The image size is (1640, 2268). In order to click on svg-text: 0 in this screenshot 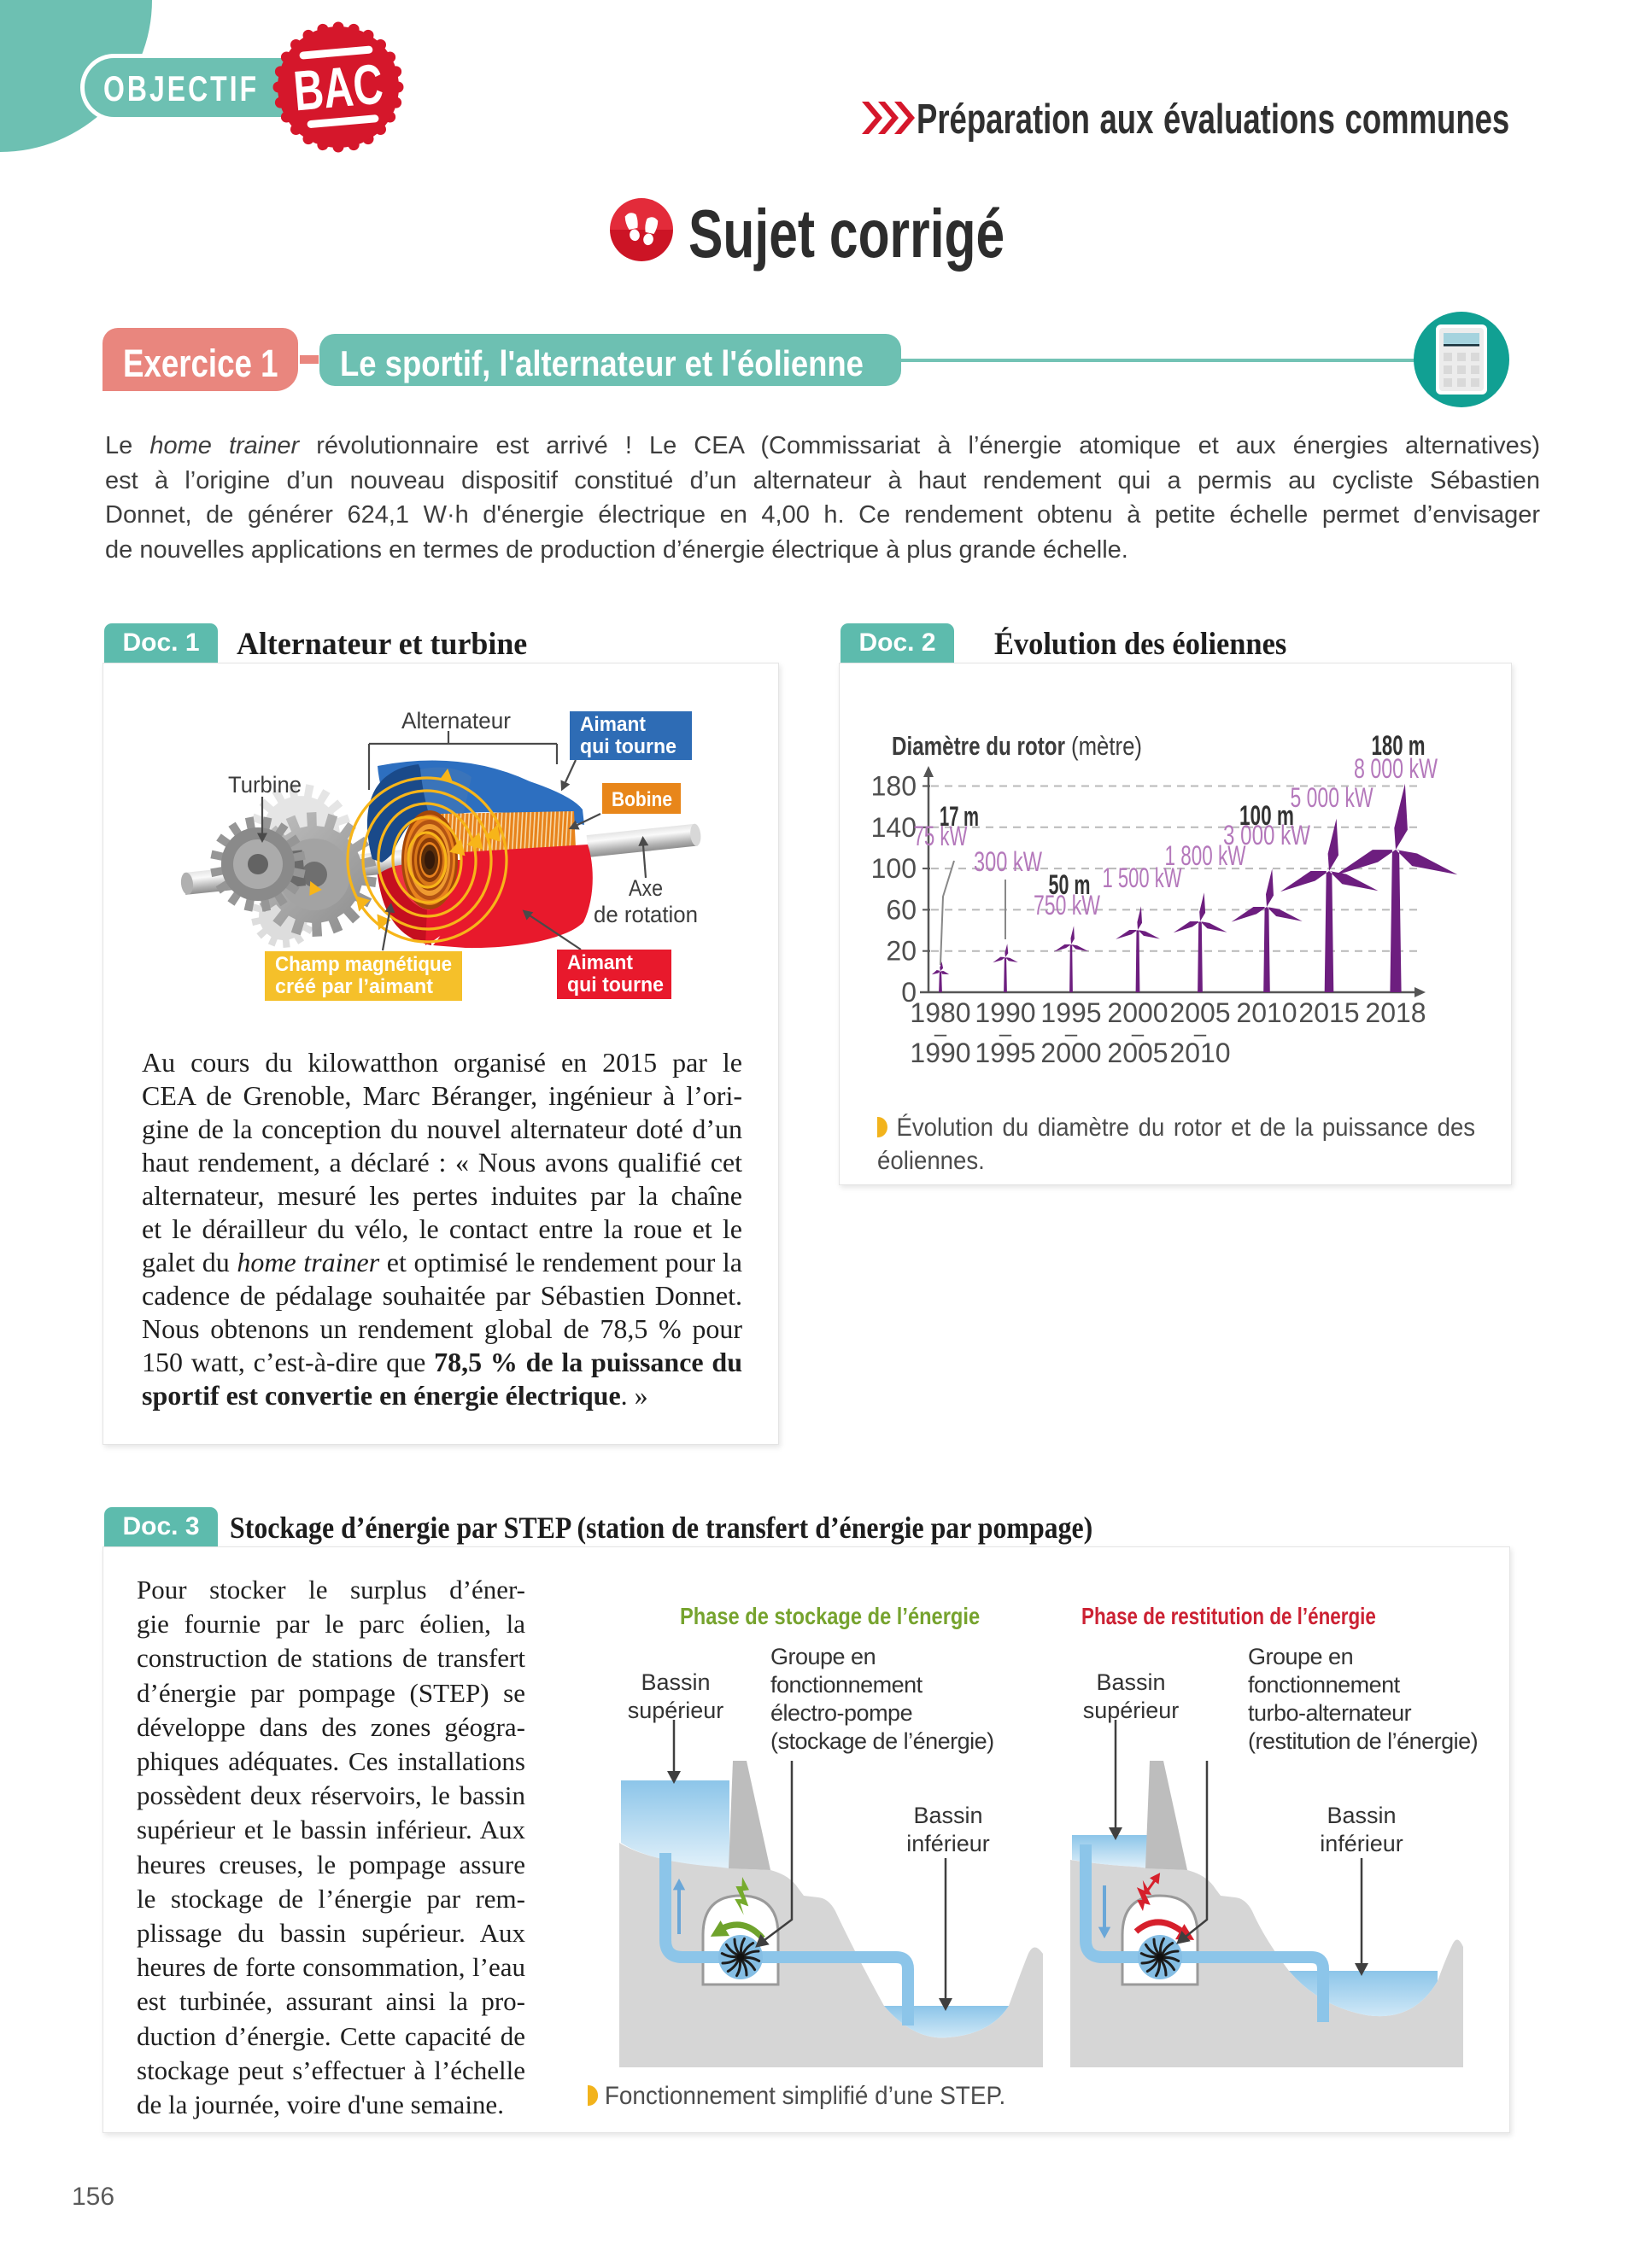, I will do `click(909, 992)`.